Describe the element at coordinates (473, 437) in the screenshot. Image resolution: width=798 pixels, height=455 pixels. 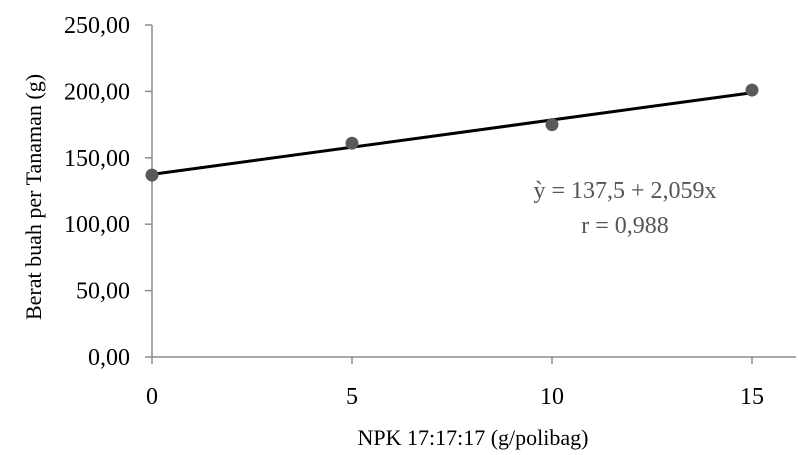
I see `x-axis-title: NPK 17:17:17 (g/polibag)` at that location.